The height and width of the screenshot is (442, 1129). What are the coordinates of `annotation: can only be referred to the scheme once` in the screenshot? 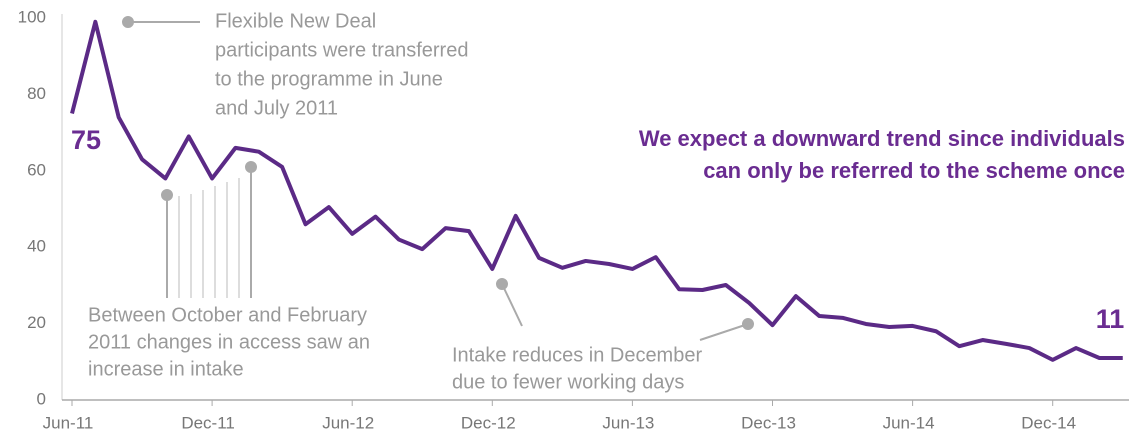 It's located at (914, 170).